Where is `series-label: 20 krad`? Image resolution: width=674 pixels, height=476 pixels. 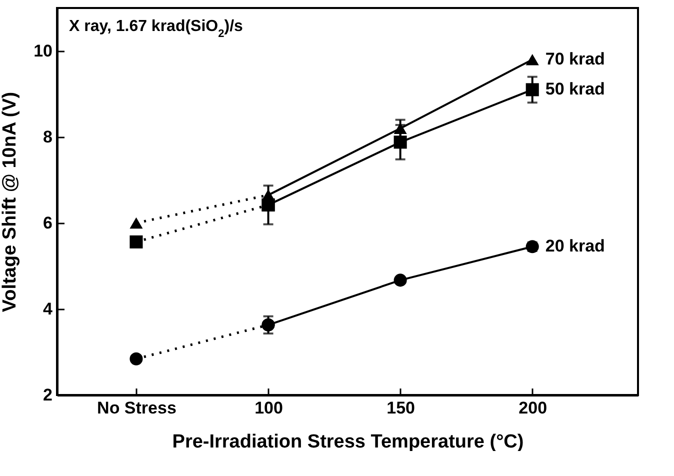
series-label: 20 krad is located at coordinates (575, 246).